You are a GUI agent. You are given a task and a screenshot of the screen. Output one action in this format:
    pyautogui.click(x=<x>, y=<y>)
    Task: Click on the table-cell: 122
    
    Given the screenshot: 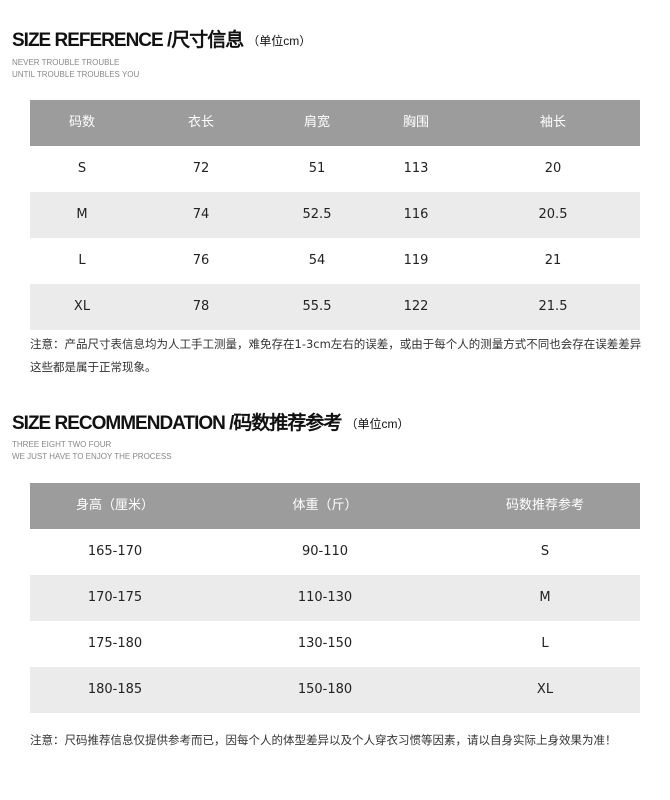 What is the action you would take?
    pyautogui.click(x=416, y=307)
    